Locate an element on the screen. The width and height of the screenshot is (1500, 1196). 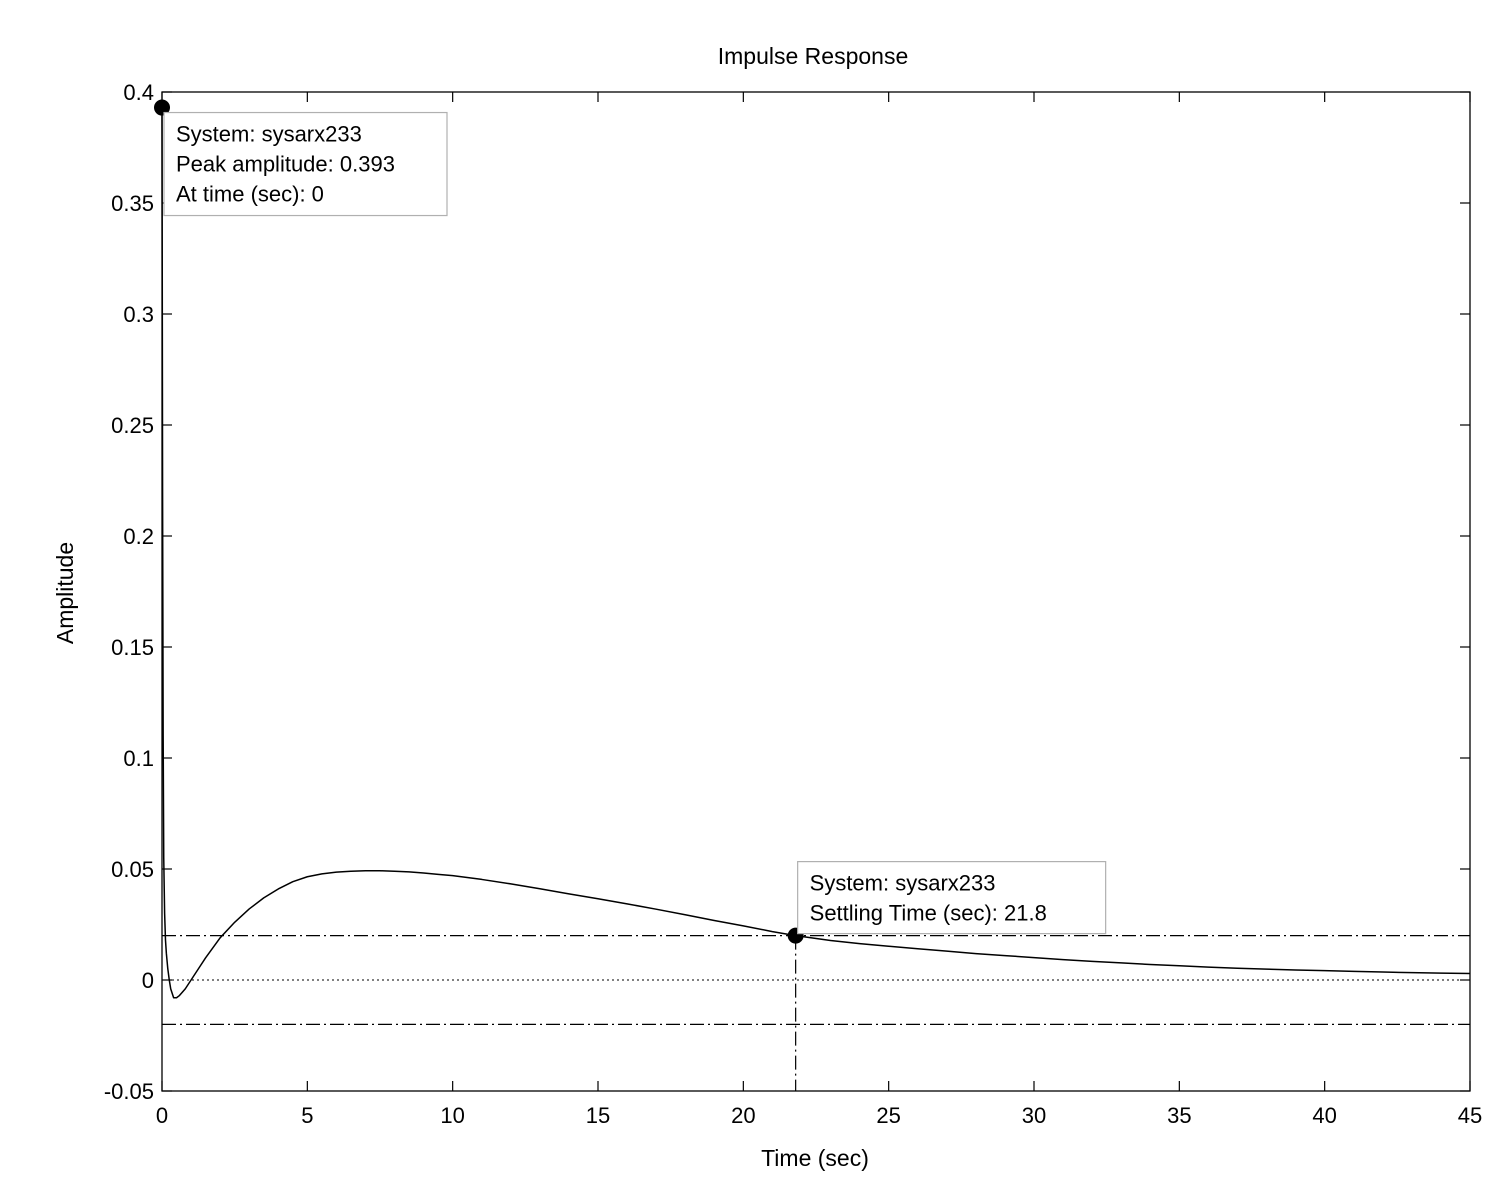
datatip-text: Peak amplitude: 0.393 is located at coordinates (285, 164).